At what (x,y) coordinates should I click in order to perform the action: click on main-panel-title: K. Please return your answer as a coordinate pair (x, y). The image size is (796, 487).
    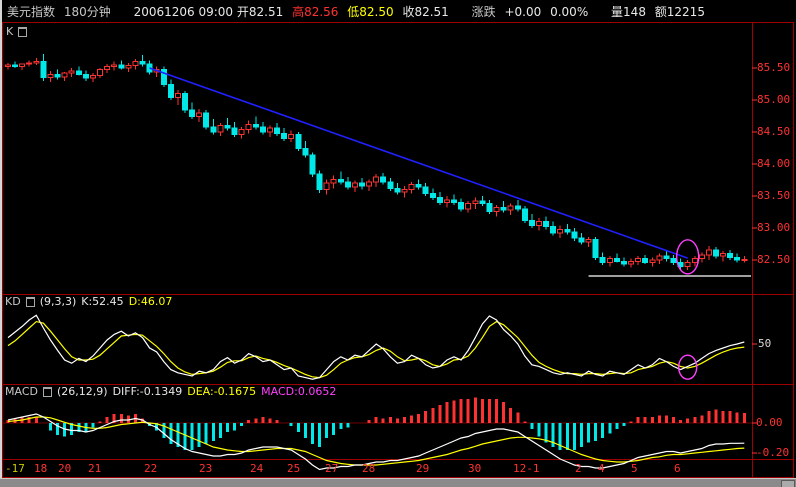
    Looking at the image, I should click on (10, 31).